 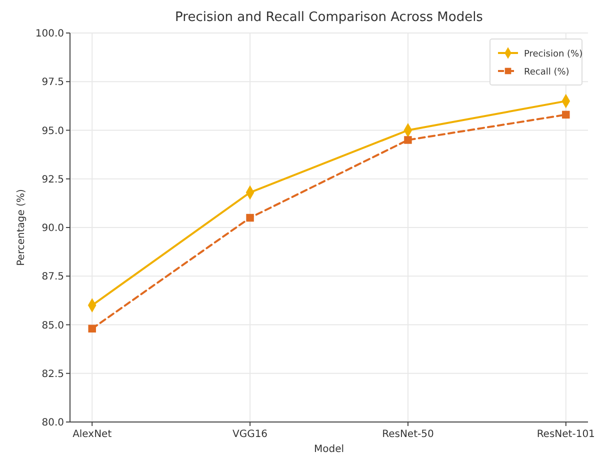 What do you see at coordinates (53, 131) in the screenshot?
I see `y-tick-label: 95.0` at bounding box center [53, 131].